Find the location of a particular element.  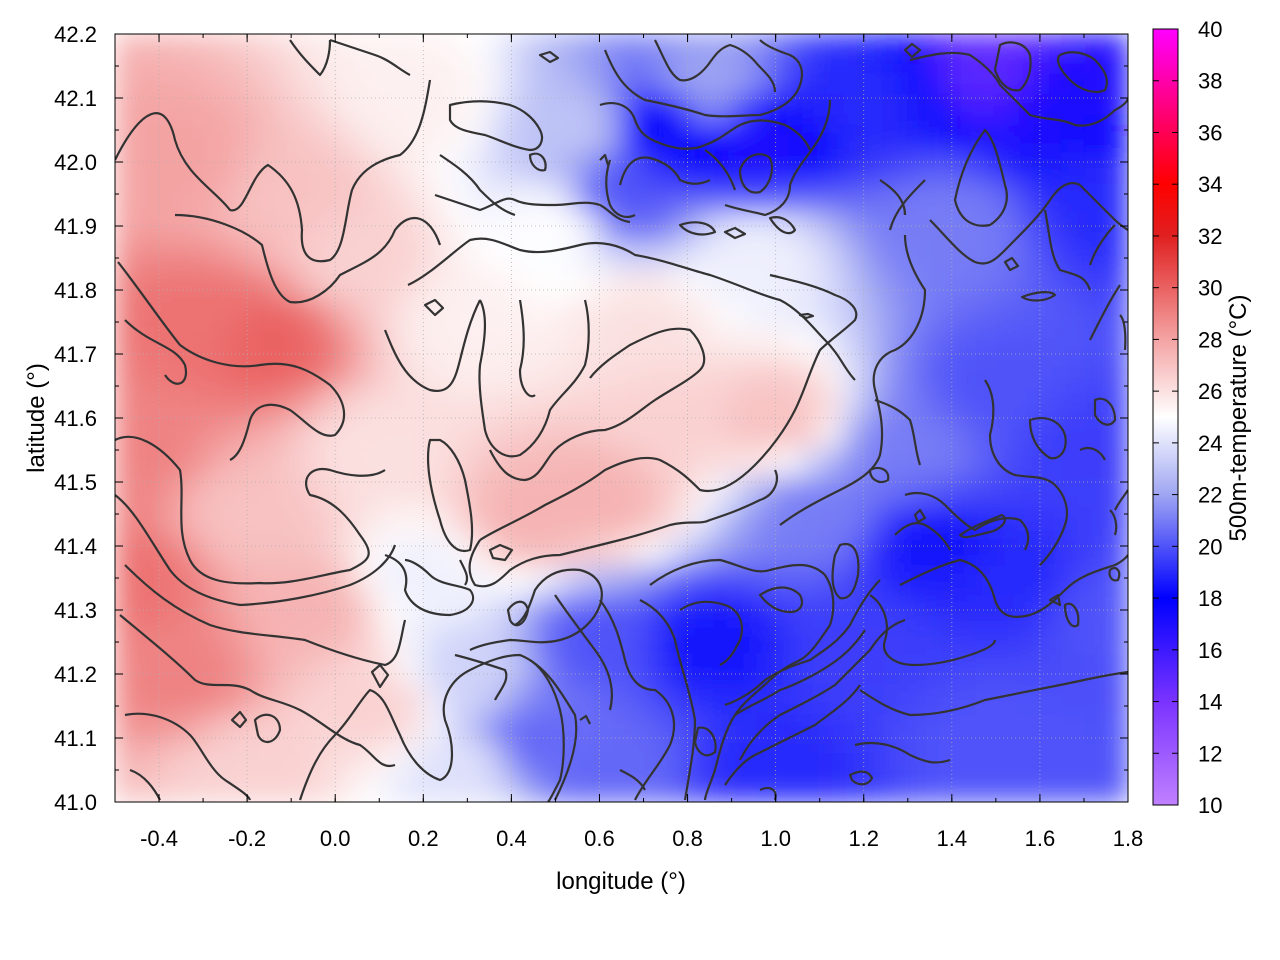

y-tick-label: 41.2 is located at coordinates (75, 674).